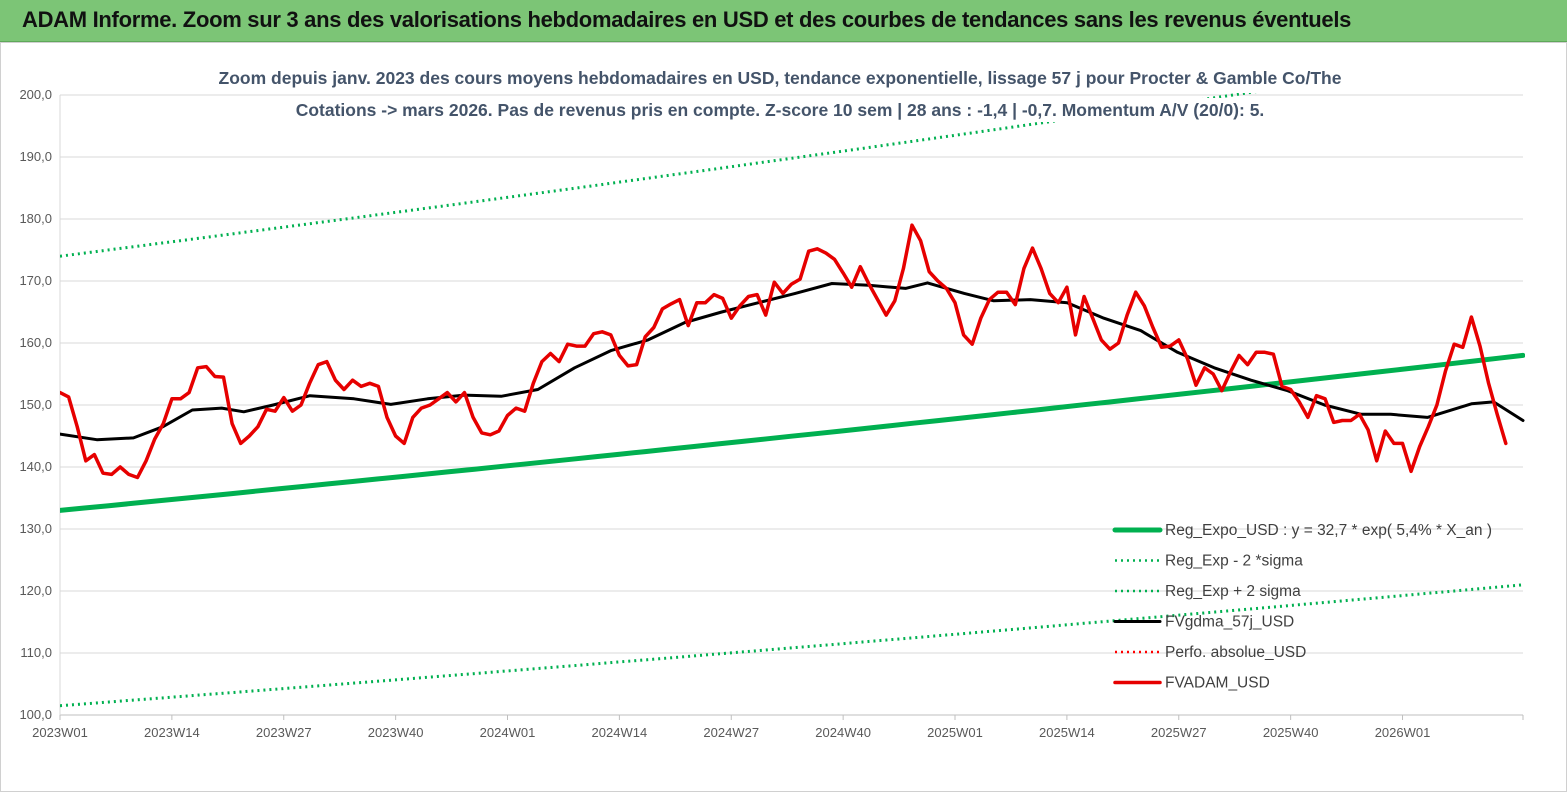  I want to click on x-tick-label: 2025W01, so click(955, 732).